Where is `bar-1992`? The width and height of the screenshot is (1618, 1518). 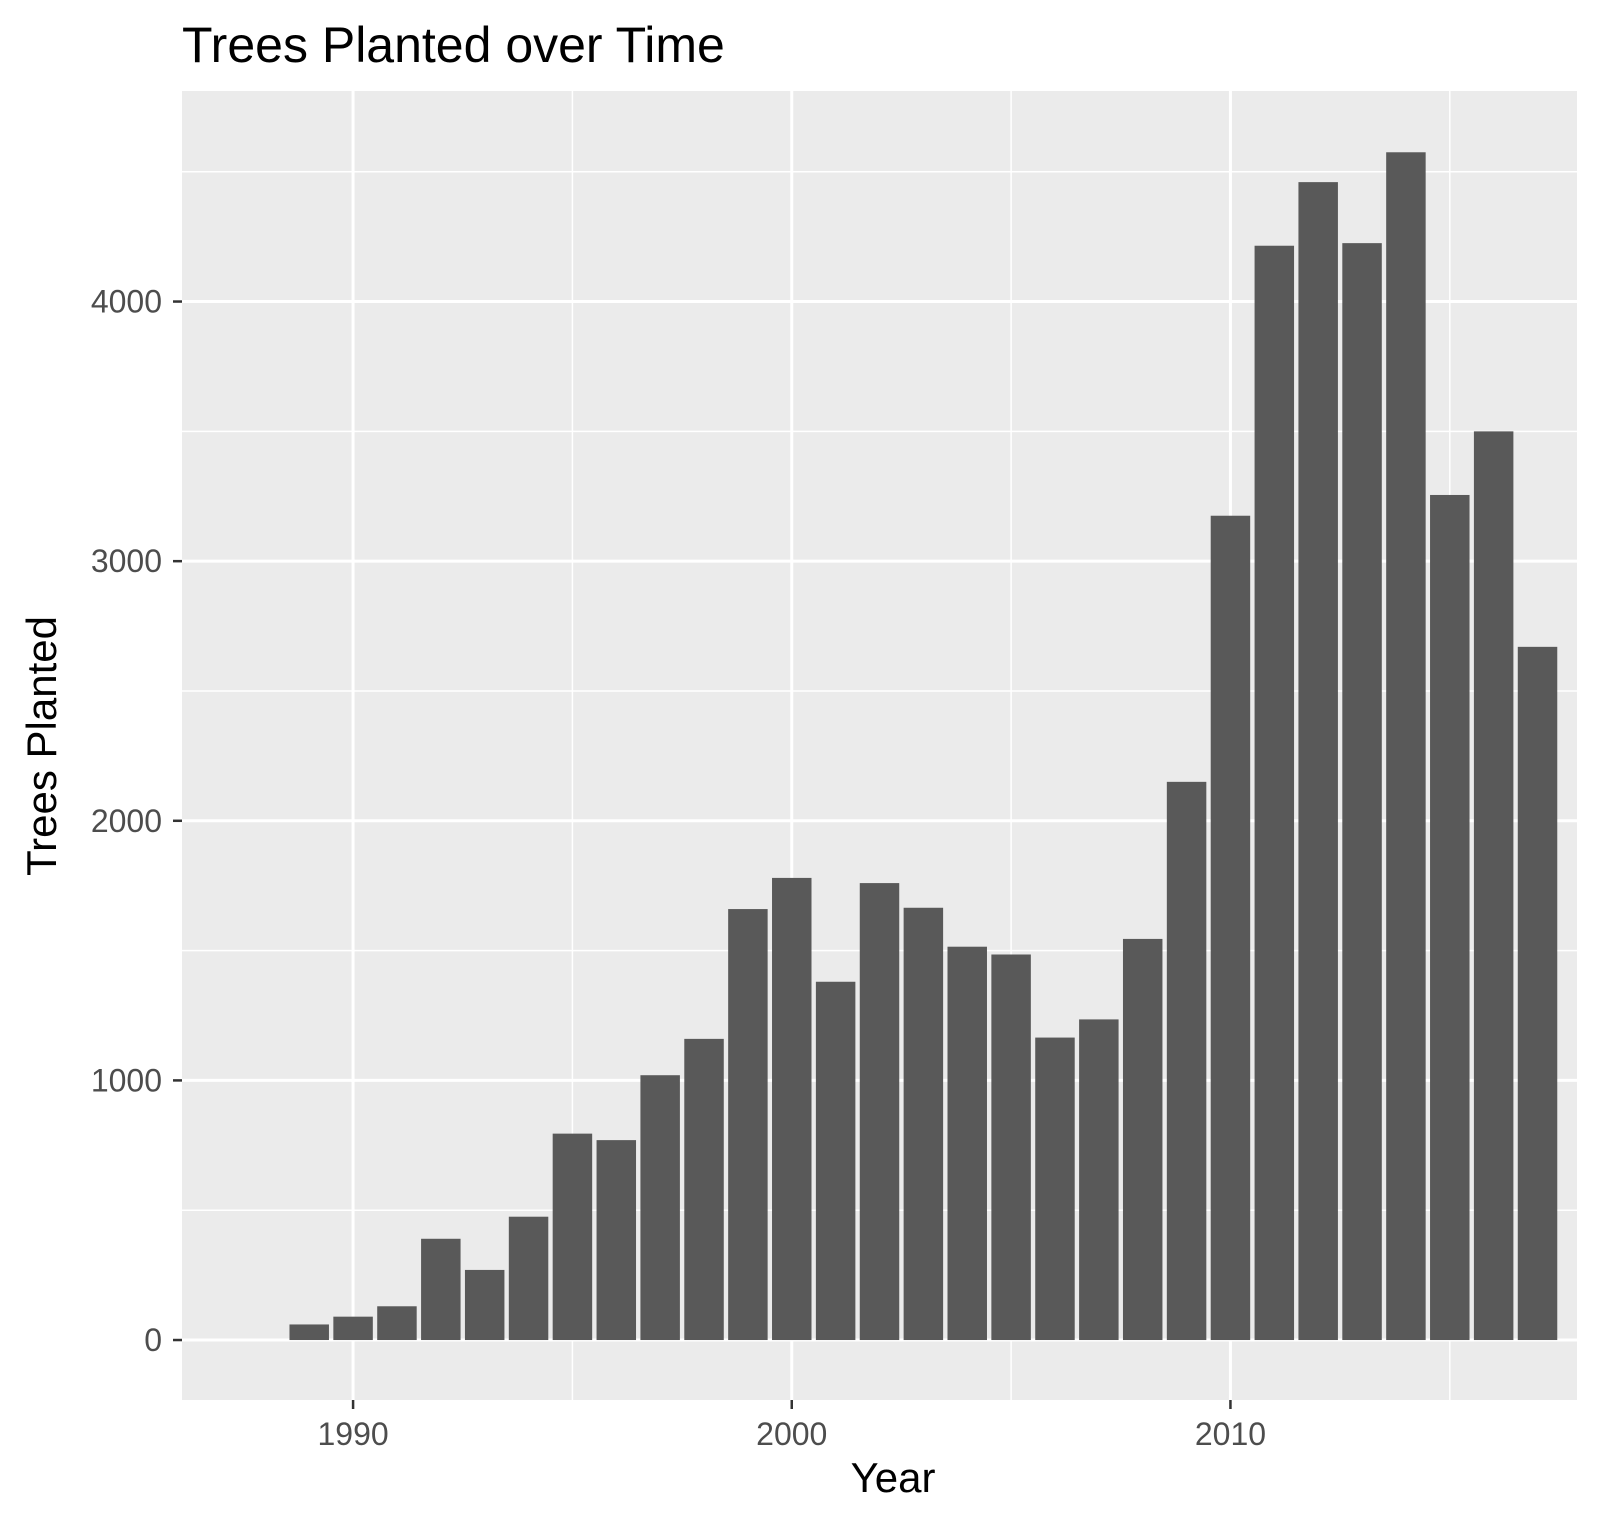 bar-1992 is located at coordinates (441, 1289).